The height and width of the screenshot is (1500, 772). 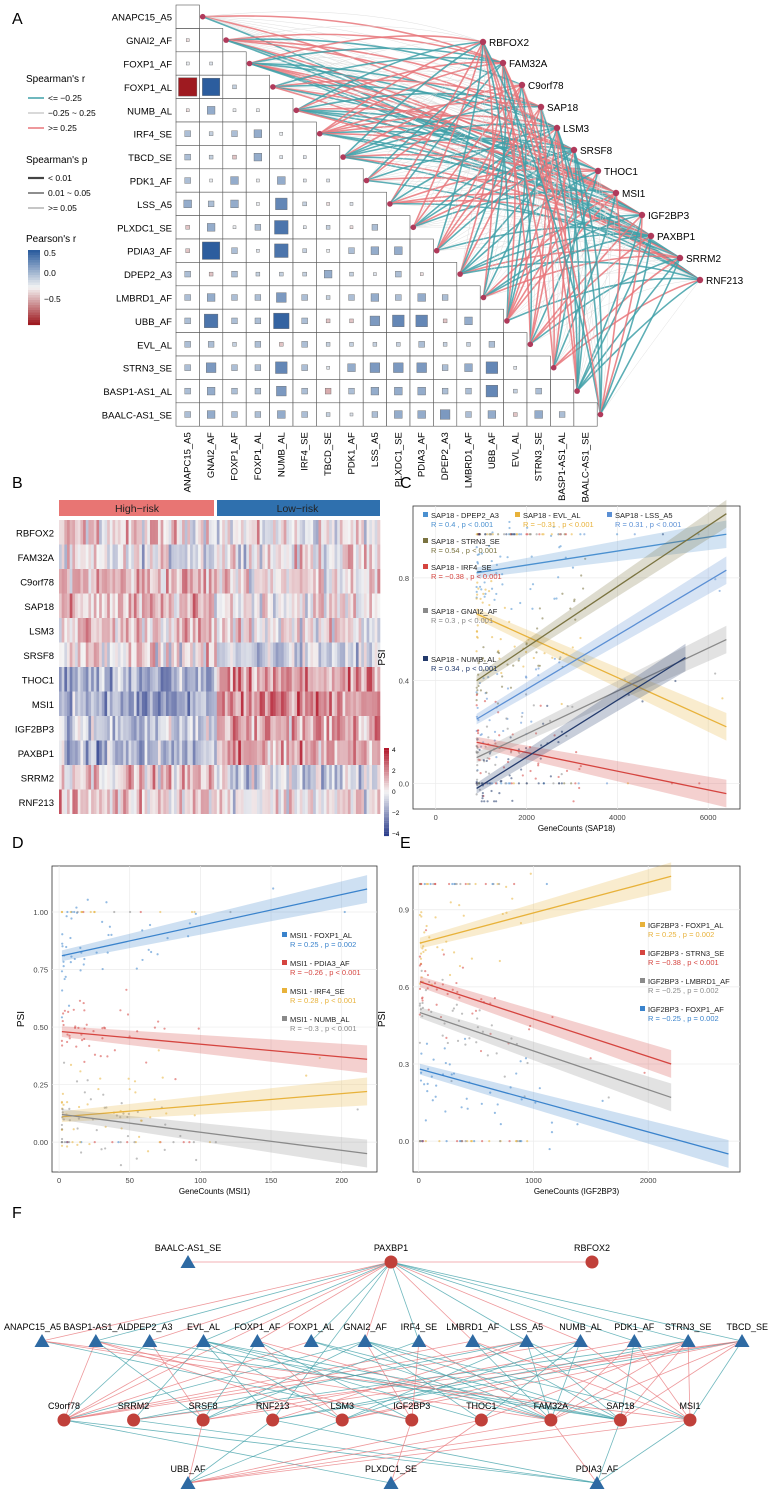 What do you see at coordinates (150, 1340) in the screenshot?
I see `node-dpep2-a3` at bounding box center [150, 1340].